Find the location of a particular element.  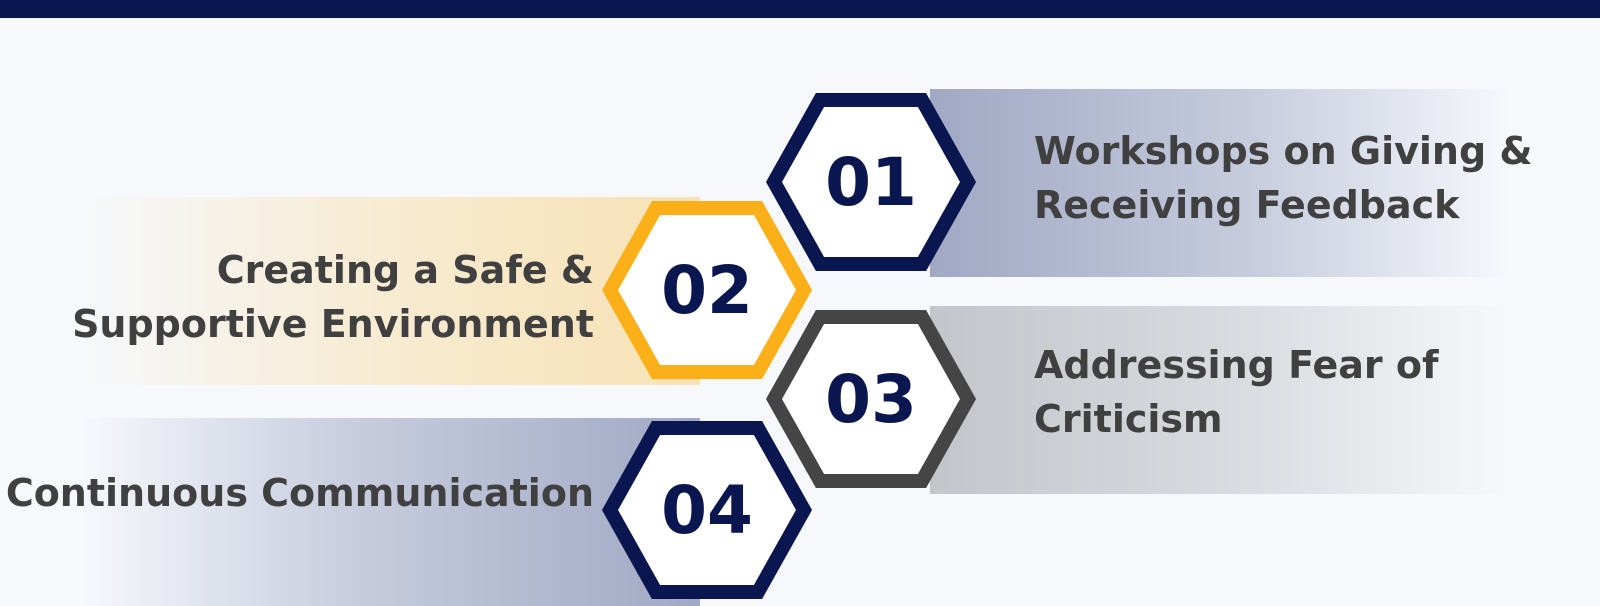

step-02-band is located at coordinates (390, 291).